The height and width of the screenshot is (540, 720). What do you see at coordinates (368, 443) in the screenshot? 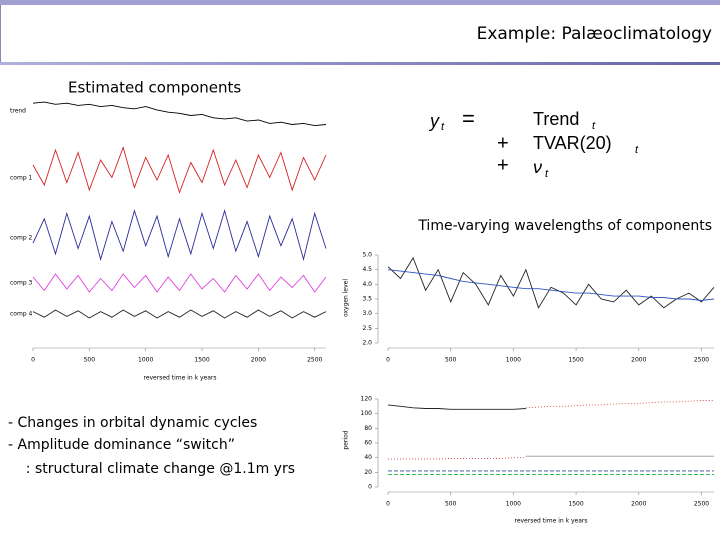
I see `y-tick-label: 60` at bounding box center [368, 443].